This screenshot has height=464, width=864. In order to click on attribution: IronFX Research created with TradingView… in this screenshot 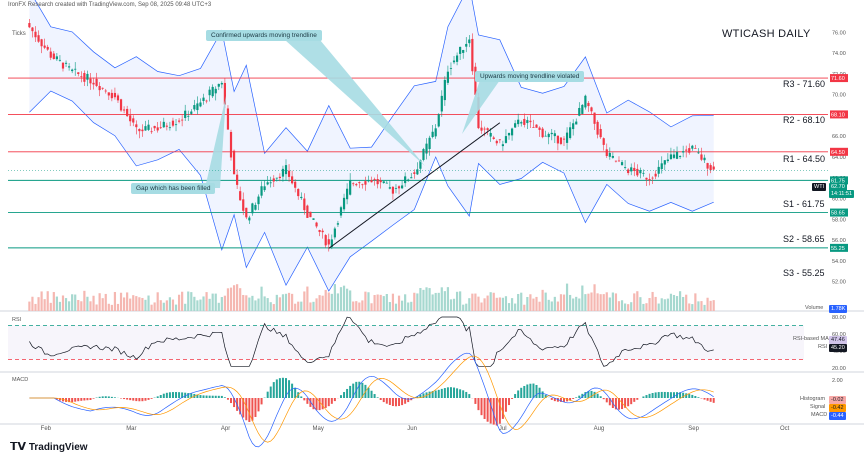, I will do `click(110, 5)`.